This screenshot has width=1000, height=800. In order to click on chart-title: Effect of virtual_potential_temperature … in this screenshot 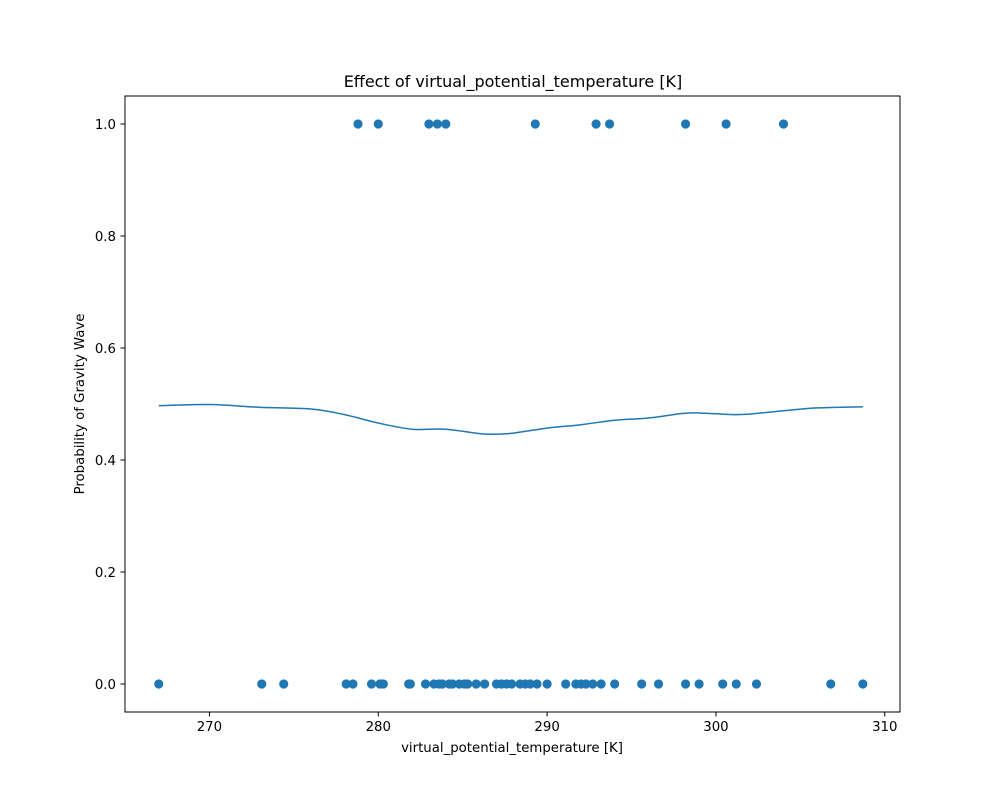, I will do `click(513, 82)`.